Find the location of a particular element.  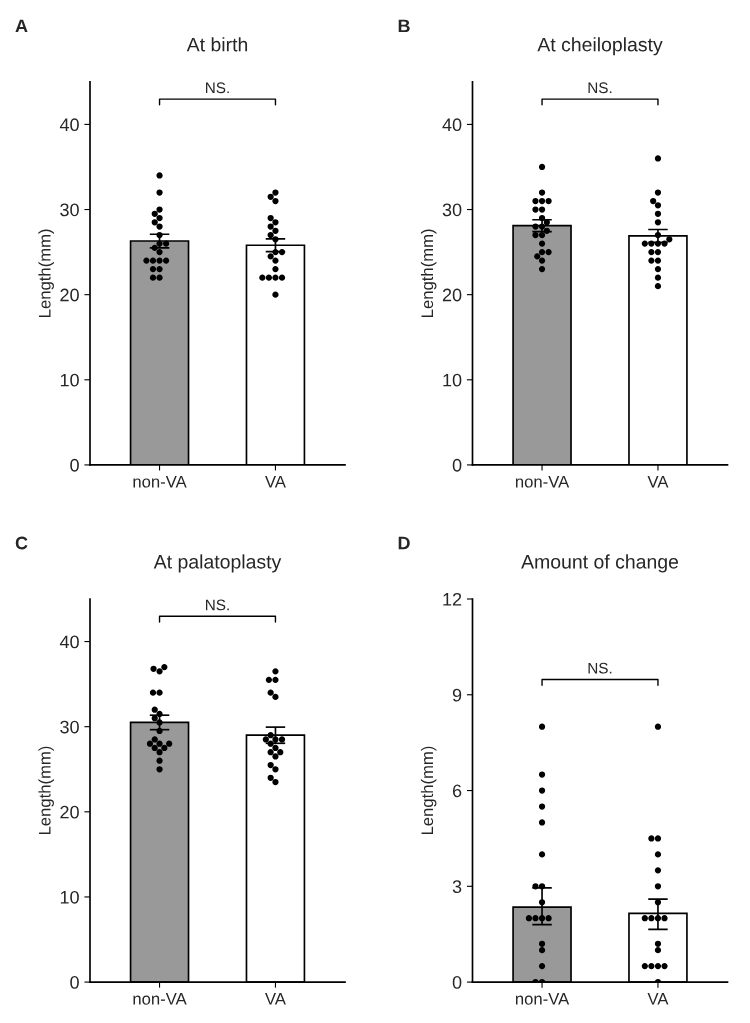

text: D is located at coordinates (404, 543).